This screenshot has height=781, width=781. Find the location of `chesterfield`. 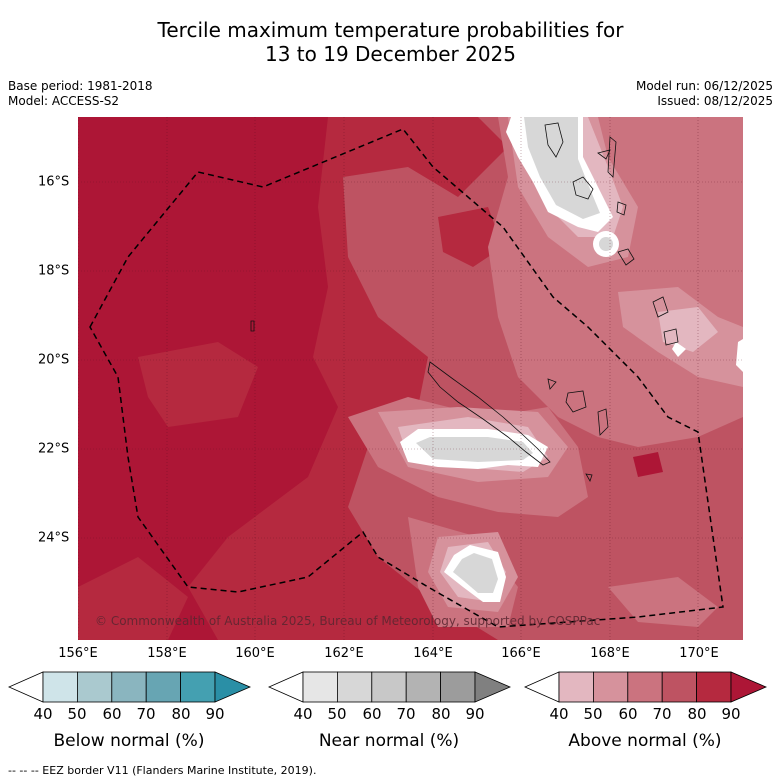

chesterfield is located at coordinates (252, 326).